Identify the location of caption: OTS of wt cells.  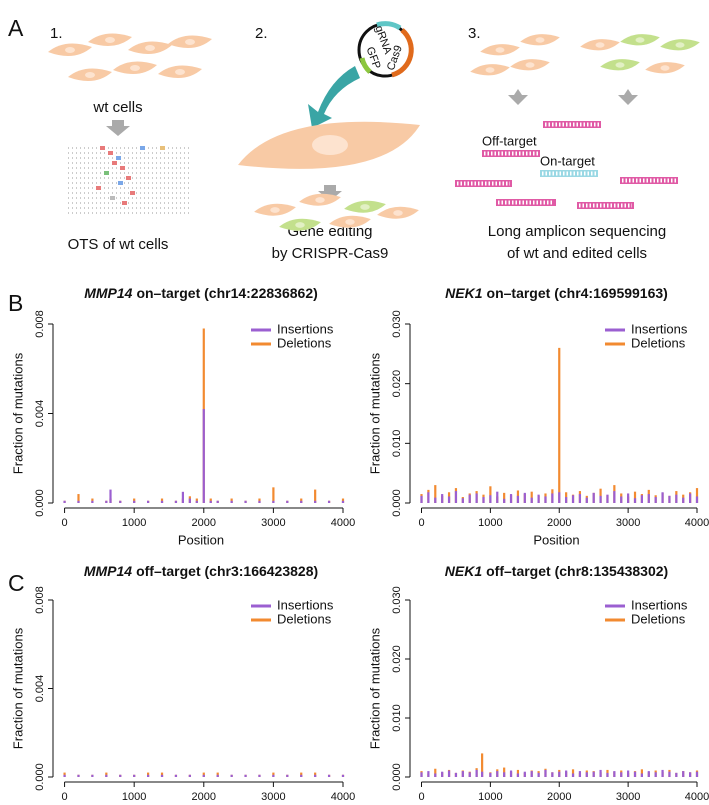
(118, 244).